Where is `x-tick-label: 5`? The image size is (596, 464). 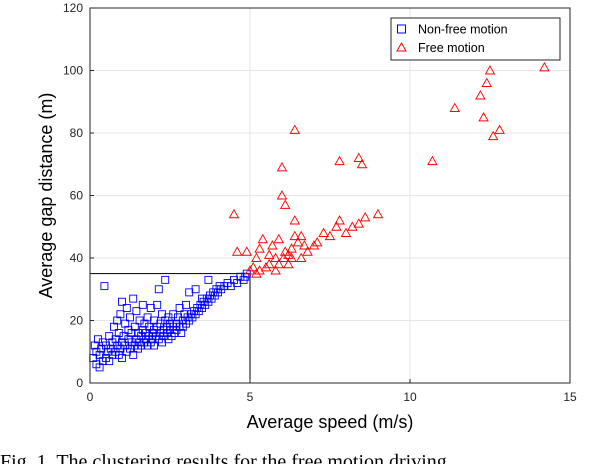 x-tick-label: 5 is located at coordinates (250, 397).